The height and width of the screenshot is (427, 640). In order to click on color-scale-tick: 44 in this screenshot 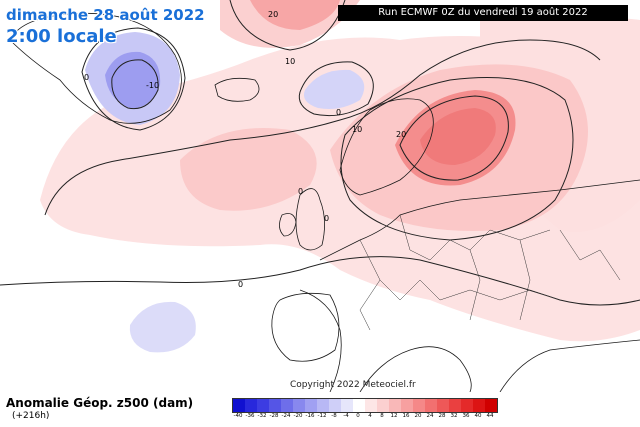, I will do `click(490, 416)`.